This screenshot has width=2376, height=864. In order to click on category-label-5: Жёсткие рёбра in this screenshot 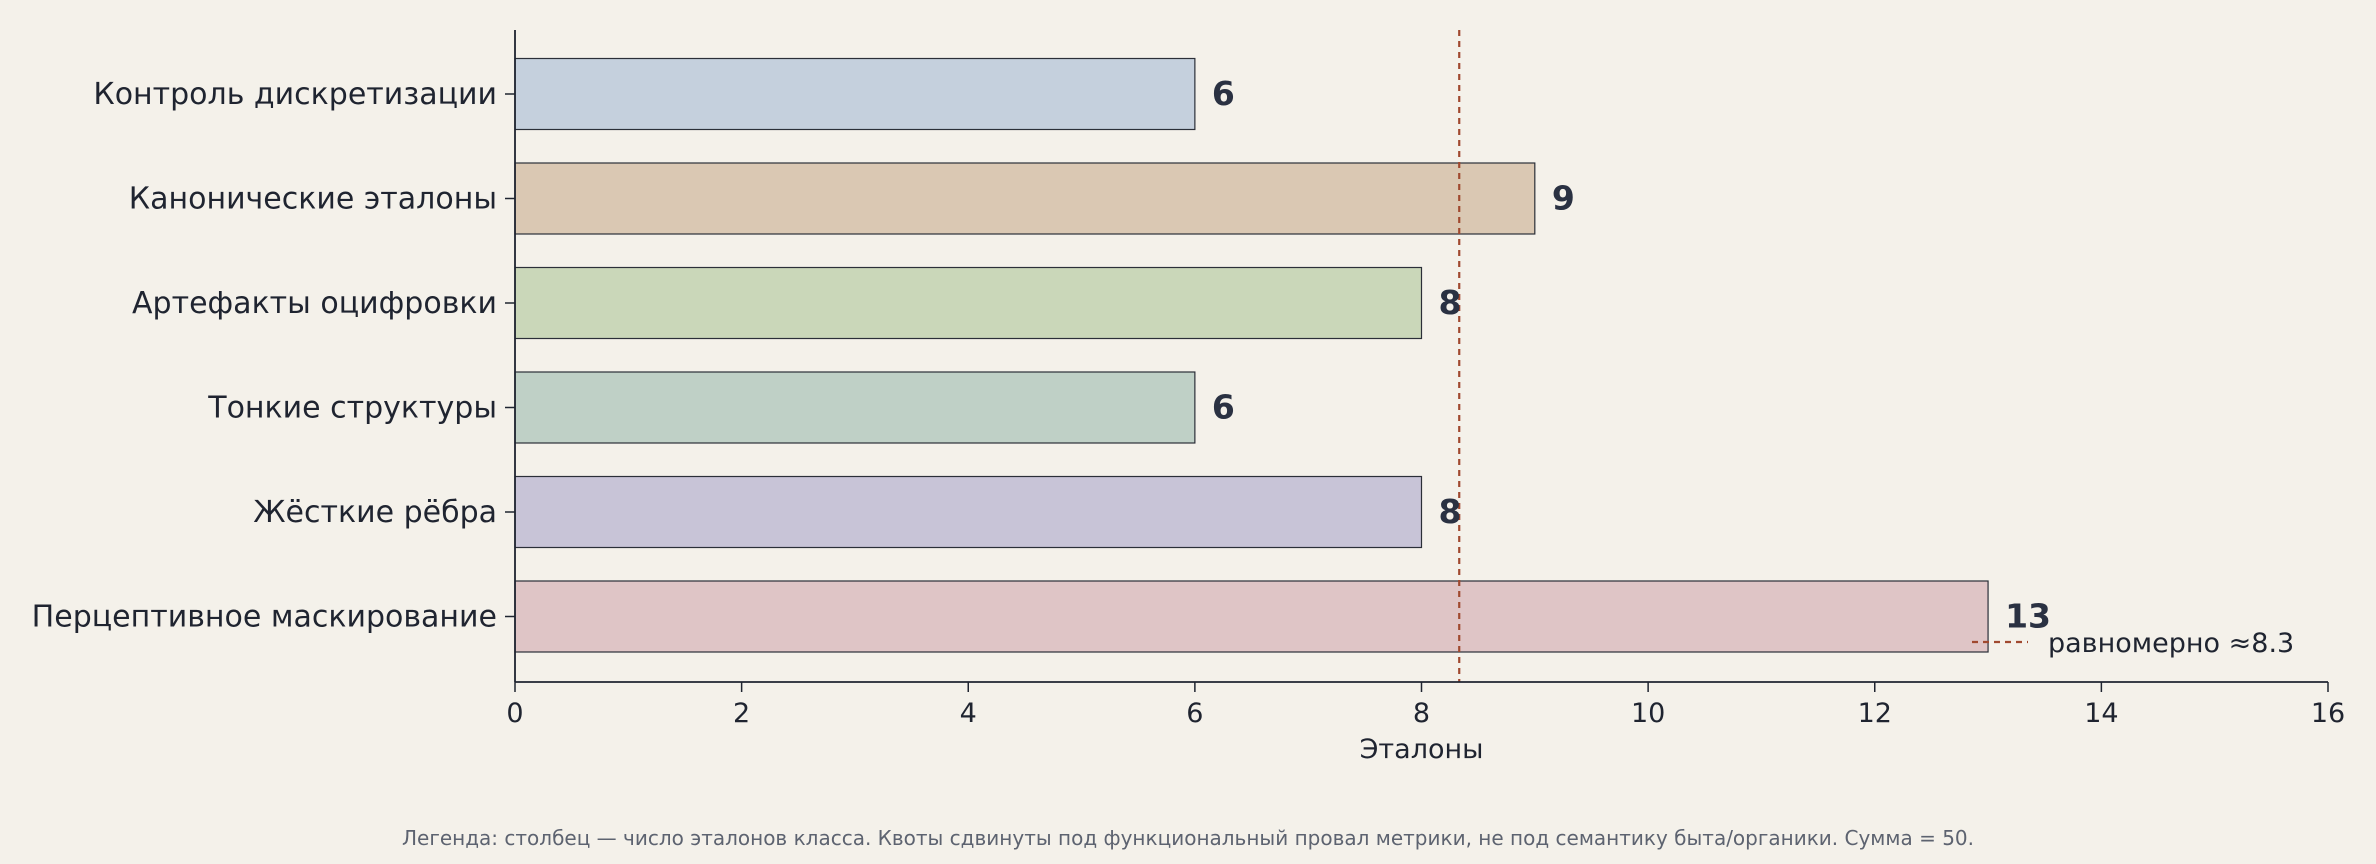, I will do `click(375, 512)`.